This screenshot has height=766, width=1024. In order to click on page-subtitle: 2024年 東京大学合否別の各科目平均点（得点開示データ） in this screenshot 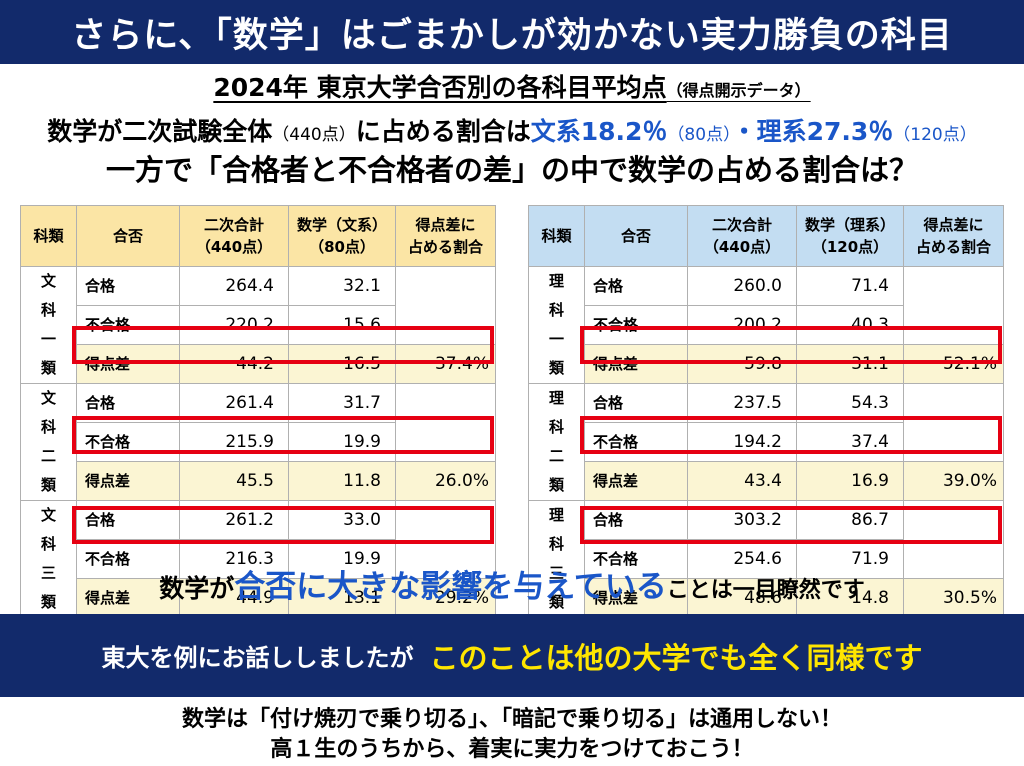, I will do `click(512, 86)`.